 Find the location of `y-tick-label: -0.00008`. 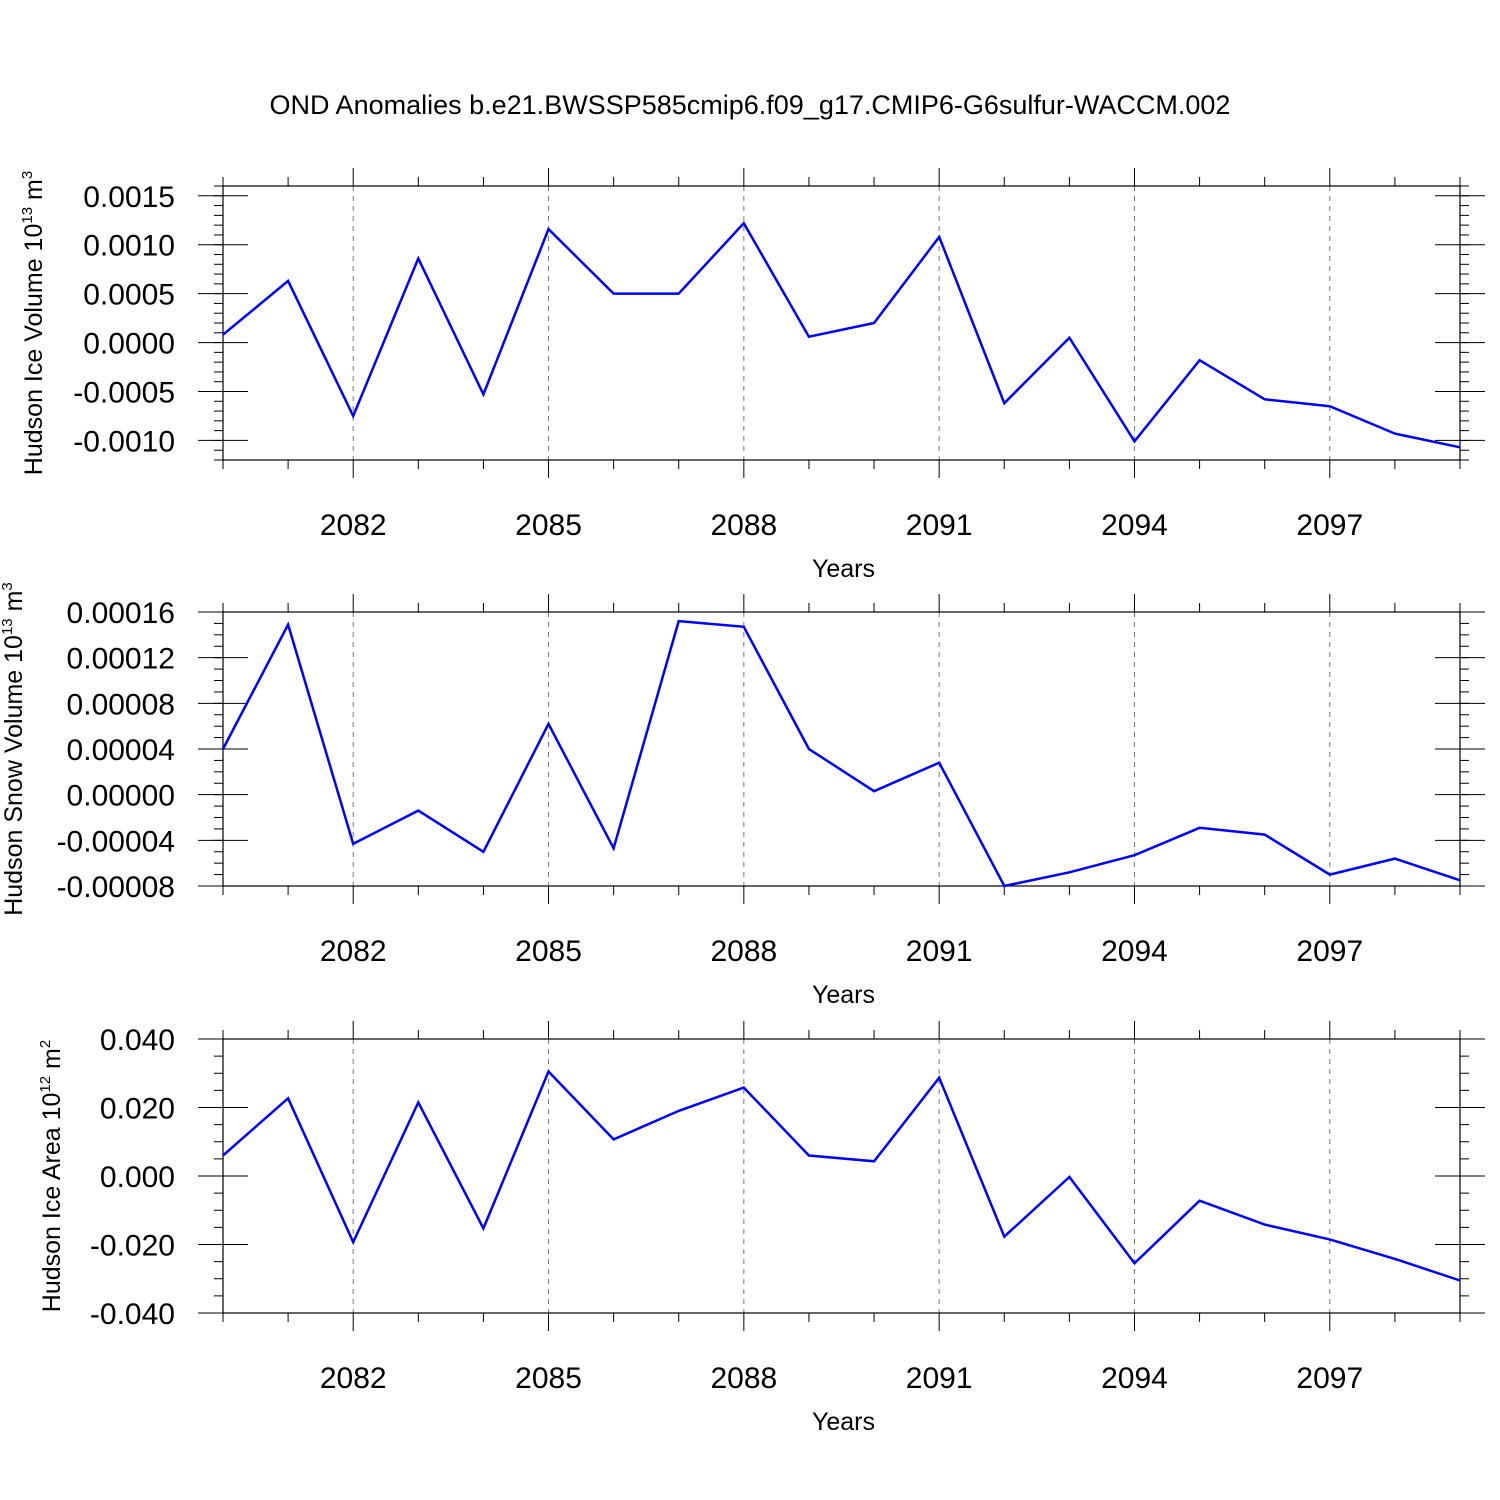

y-tick-label: -0.00008 is located at coordinates (116, 887).